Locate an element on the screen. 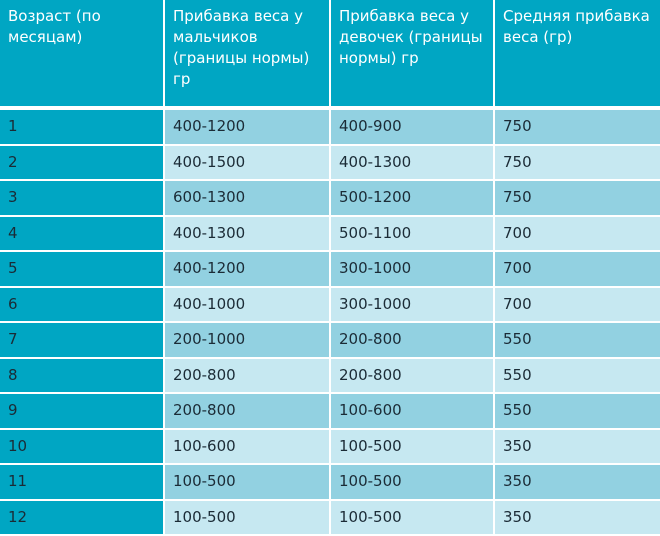 This screenshot has height=536, width=660. table-row: 4 400-1300 500-1100 700 is located at coordinates (330, 233).